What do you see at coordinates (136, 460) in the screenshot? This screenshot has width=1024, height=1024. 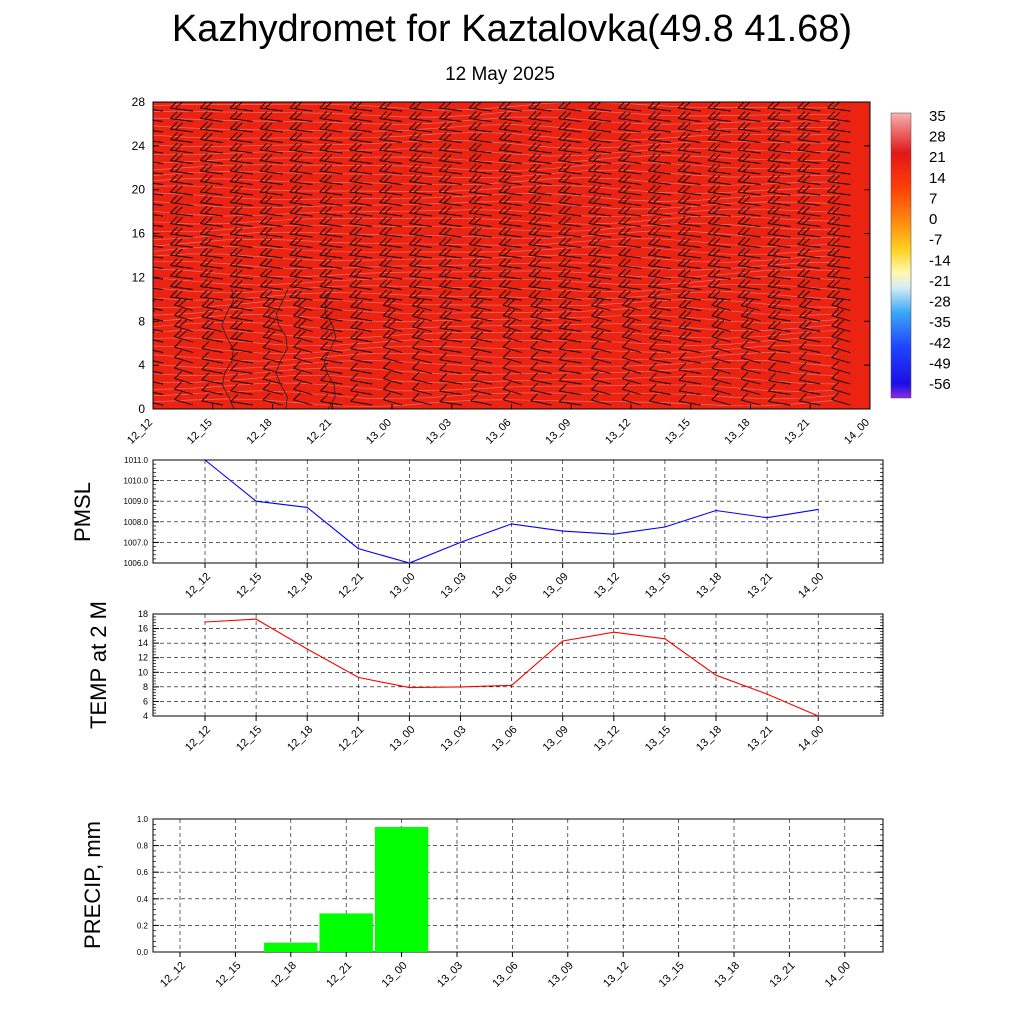 I see `y-tick-label: 1011.0` at bounding box center [136, 460].